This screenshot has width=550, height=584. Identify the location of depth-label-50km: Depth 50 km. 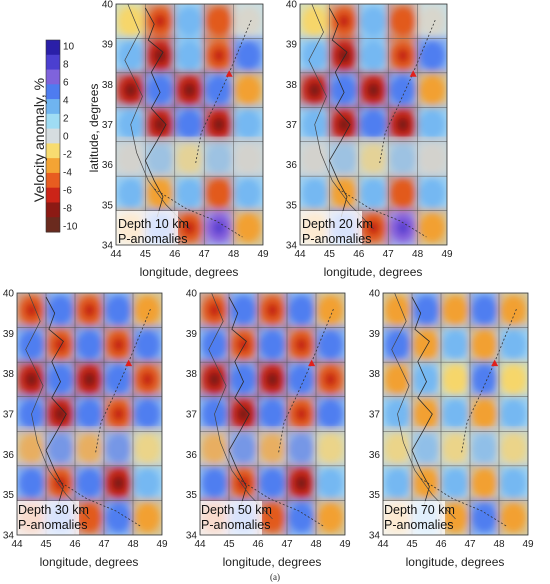
(236, 510).